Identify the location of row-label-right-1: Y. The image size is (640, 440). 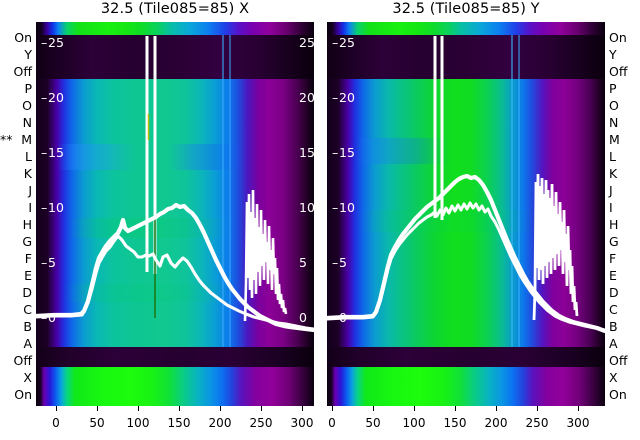
(613, 54).